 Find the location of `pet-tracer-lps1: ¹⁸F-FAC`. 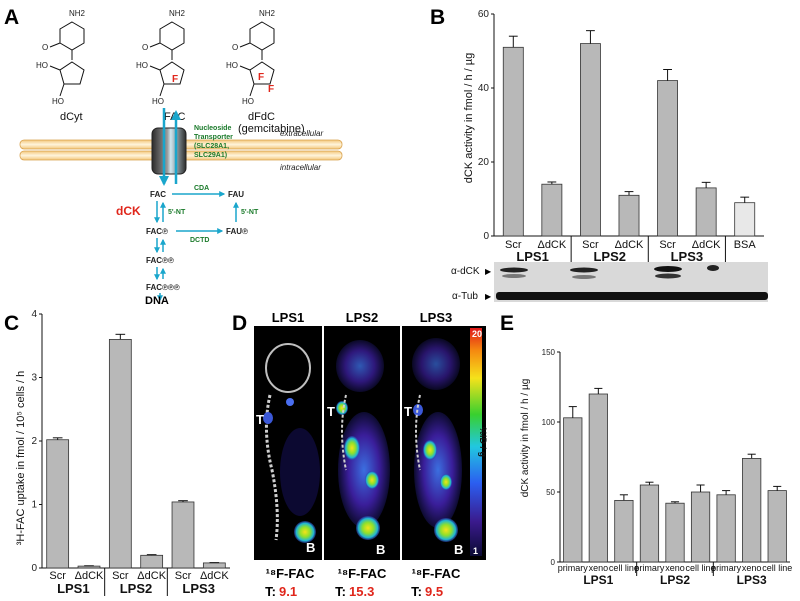

pet-tracer-lps1: ¹⁸F-FAC is located at coordinates (290, 573).